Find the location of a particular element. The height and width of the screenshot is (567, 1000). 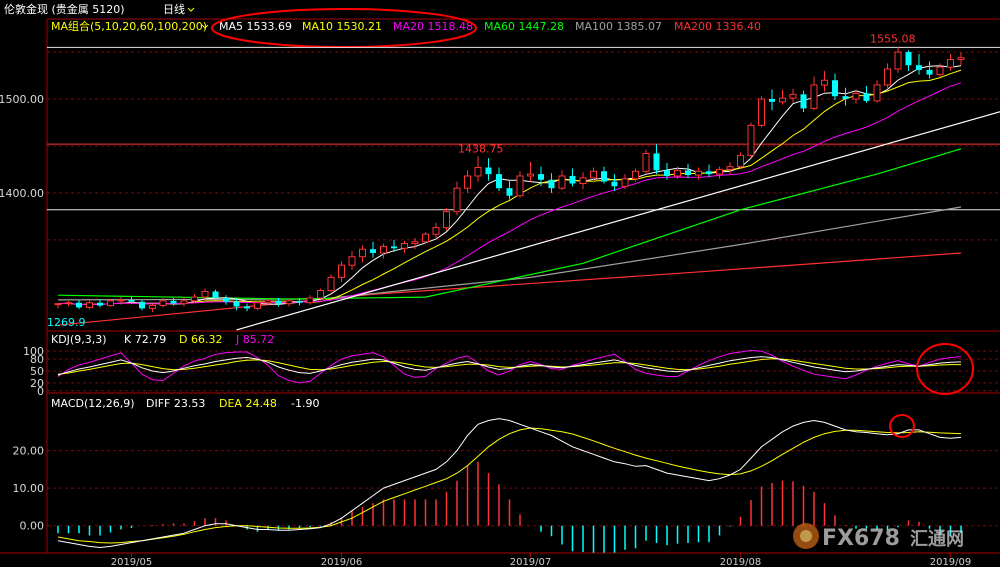

kdj-line-j is located at coordinates (509, 366).